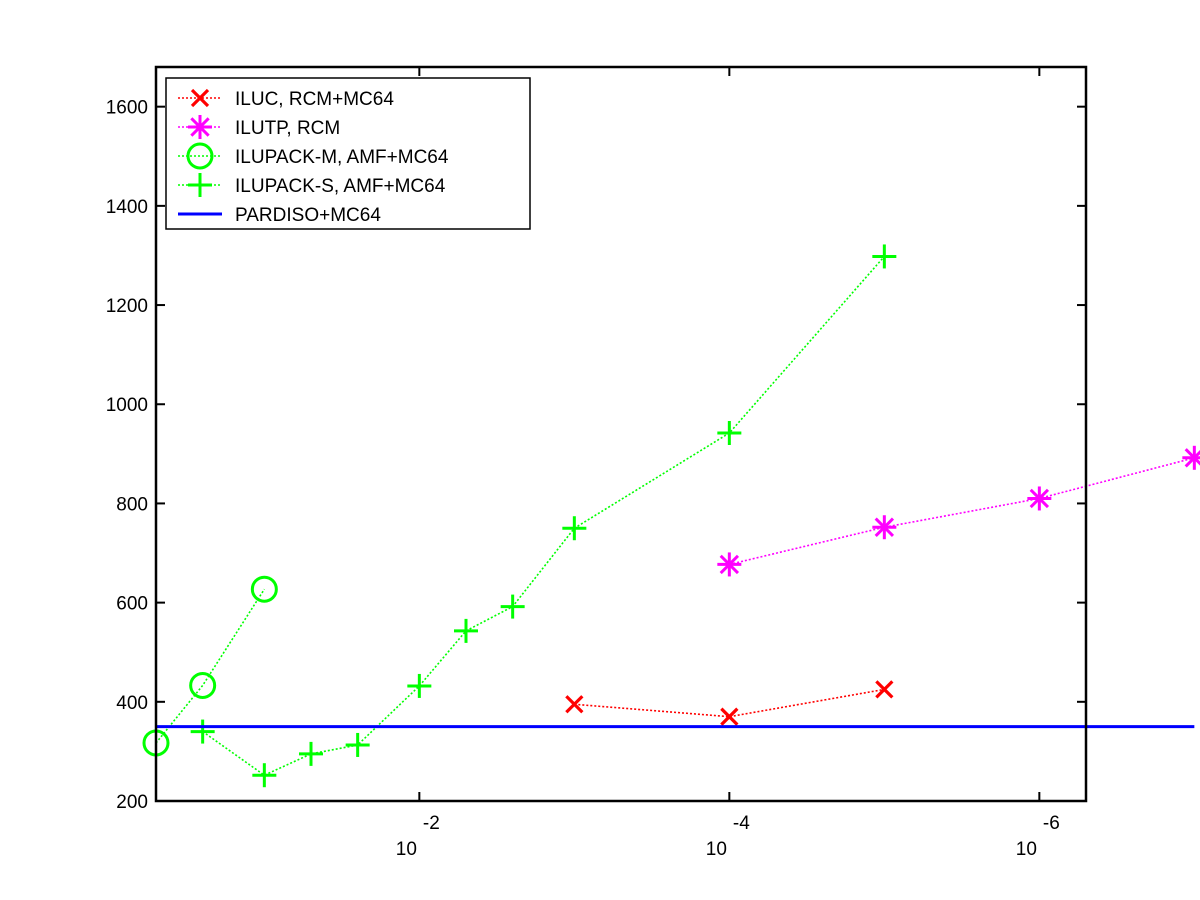 Image resolution: width=1200 pixels, height=900 pixels. What do you see at coordinates (200, 156) in the screenshot?
I see `legend-marker-ilupack-m-amf-mc64` at bounding box center [200, 156].